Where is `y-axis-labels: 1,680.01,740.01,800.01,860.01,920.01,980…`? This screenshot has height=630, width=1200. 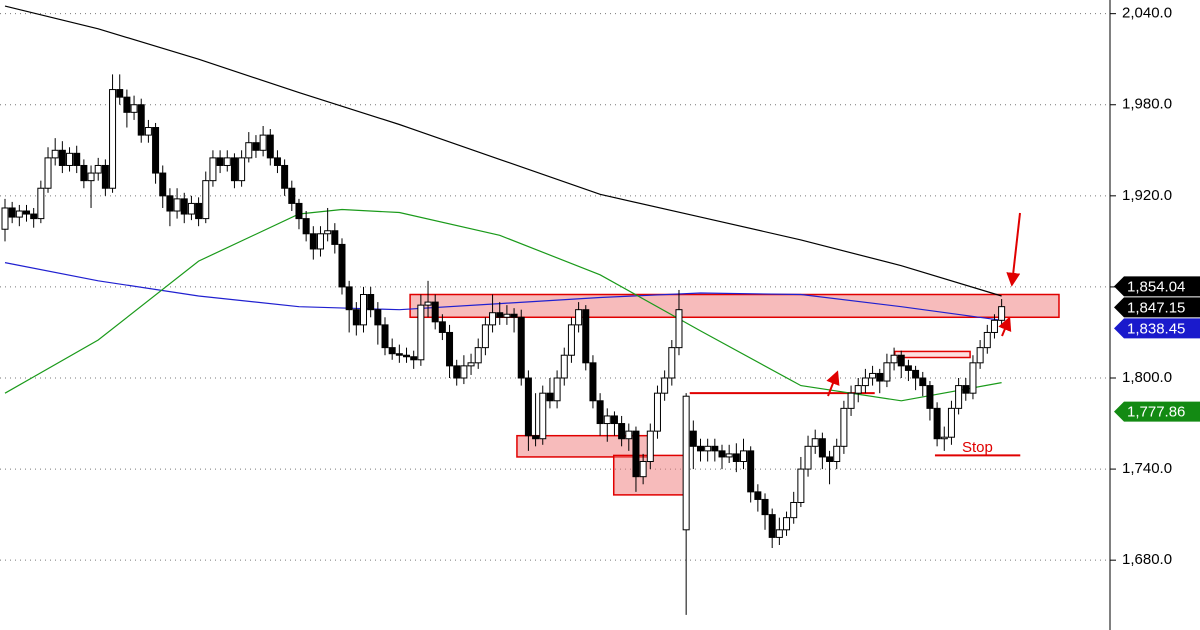
y-axis-labels: 1,680.01,740.01,800.01,860.01,920.01,980… is located at coordinates (1141, 286).